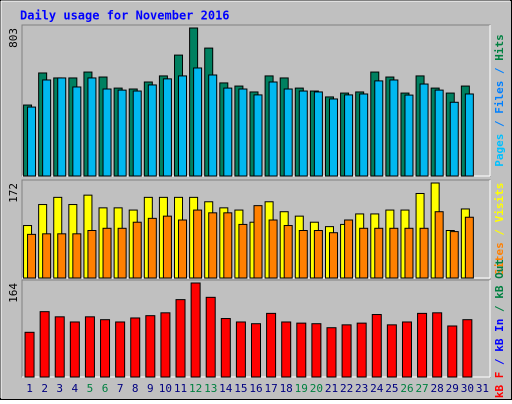  I want to click on x-tick-label: 25, so click(391, 388).